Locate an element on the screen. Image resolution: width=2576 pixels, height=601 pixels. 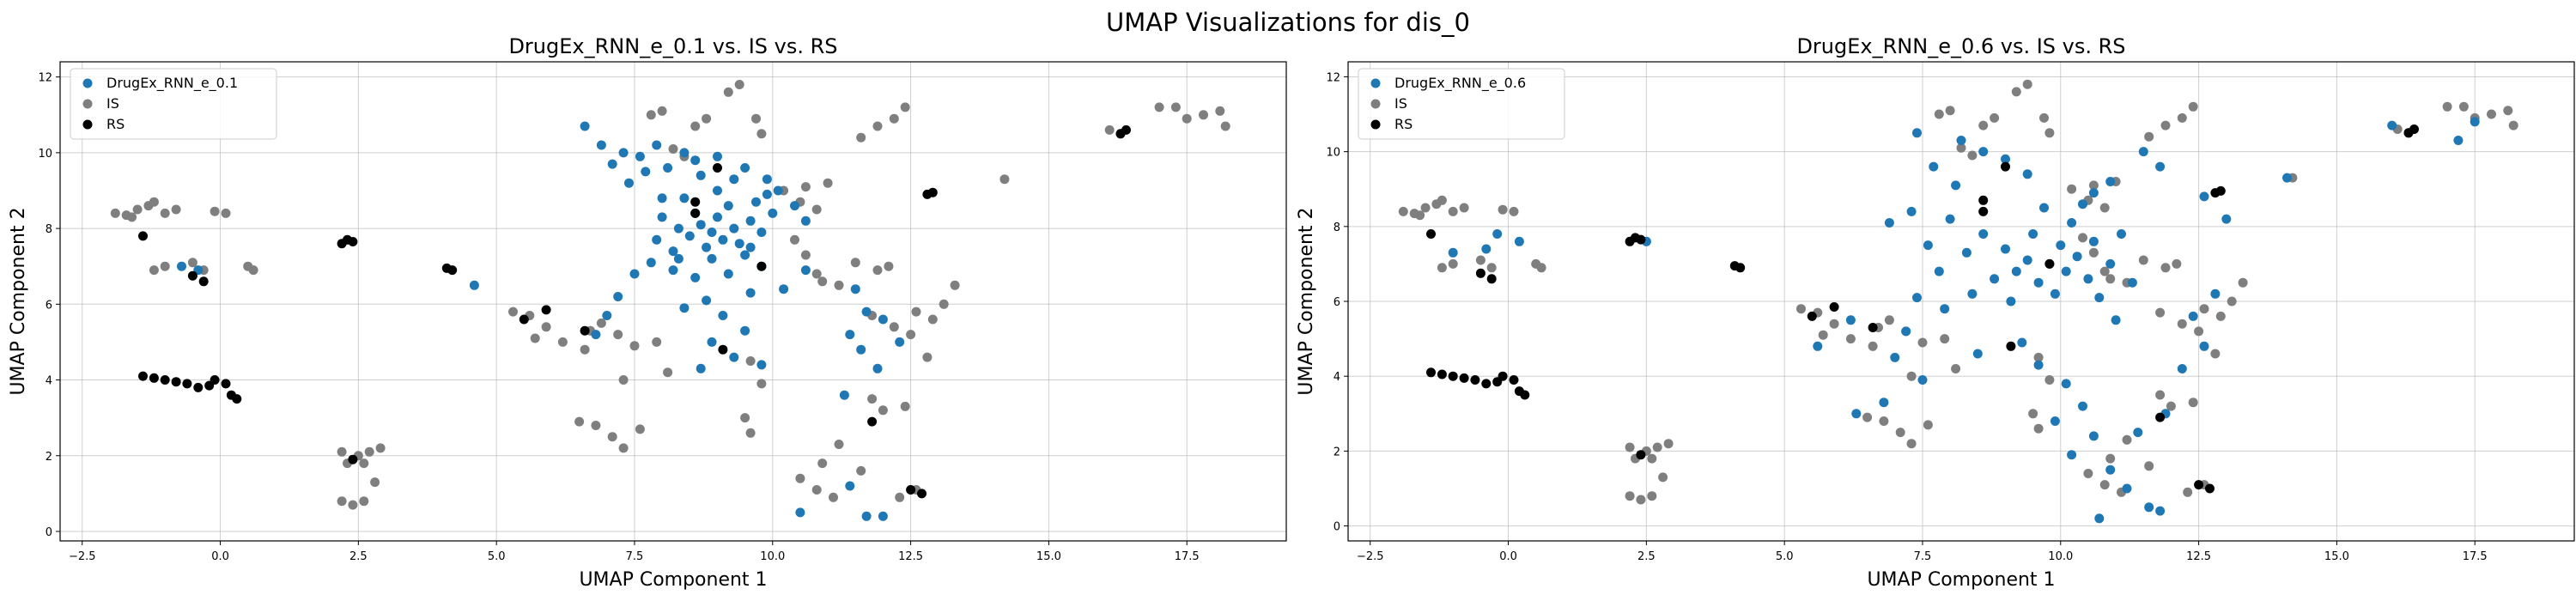
x-tick-label: 15.0 is located at coordinates (2336, 556).